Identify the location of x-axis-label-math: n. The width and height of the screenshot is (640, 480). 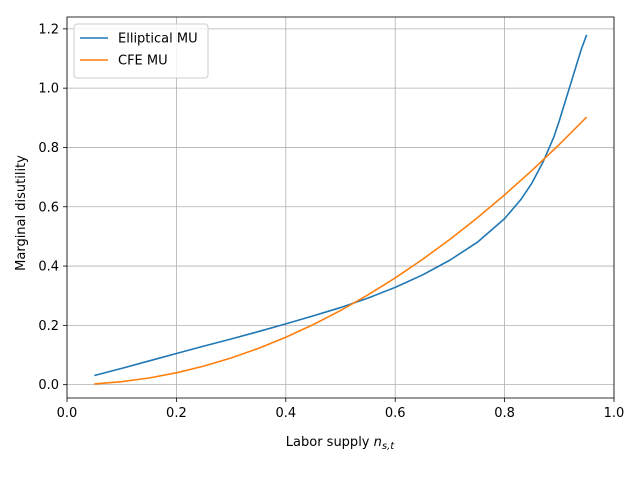
(378, 442).